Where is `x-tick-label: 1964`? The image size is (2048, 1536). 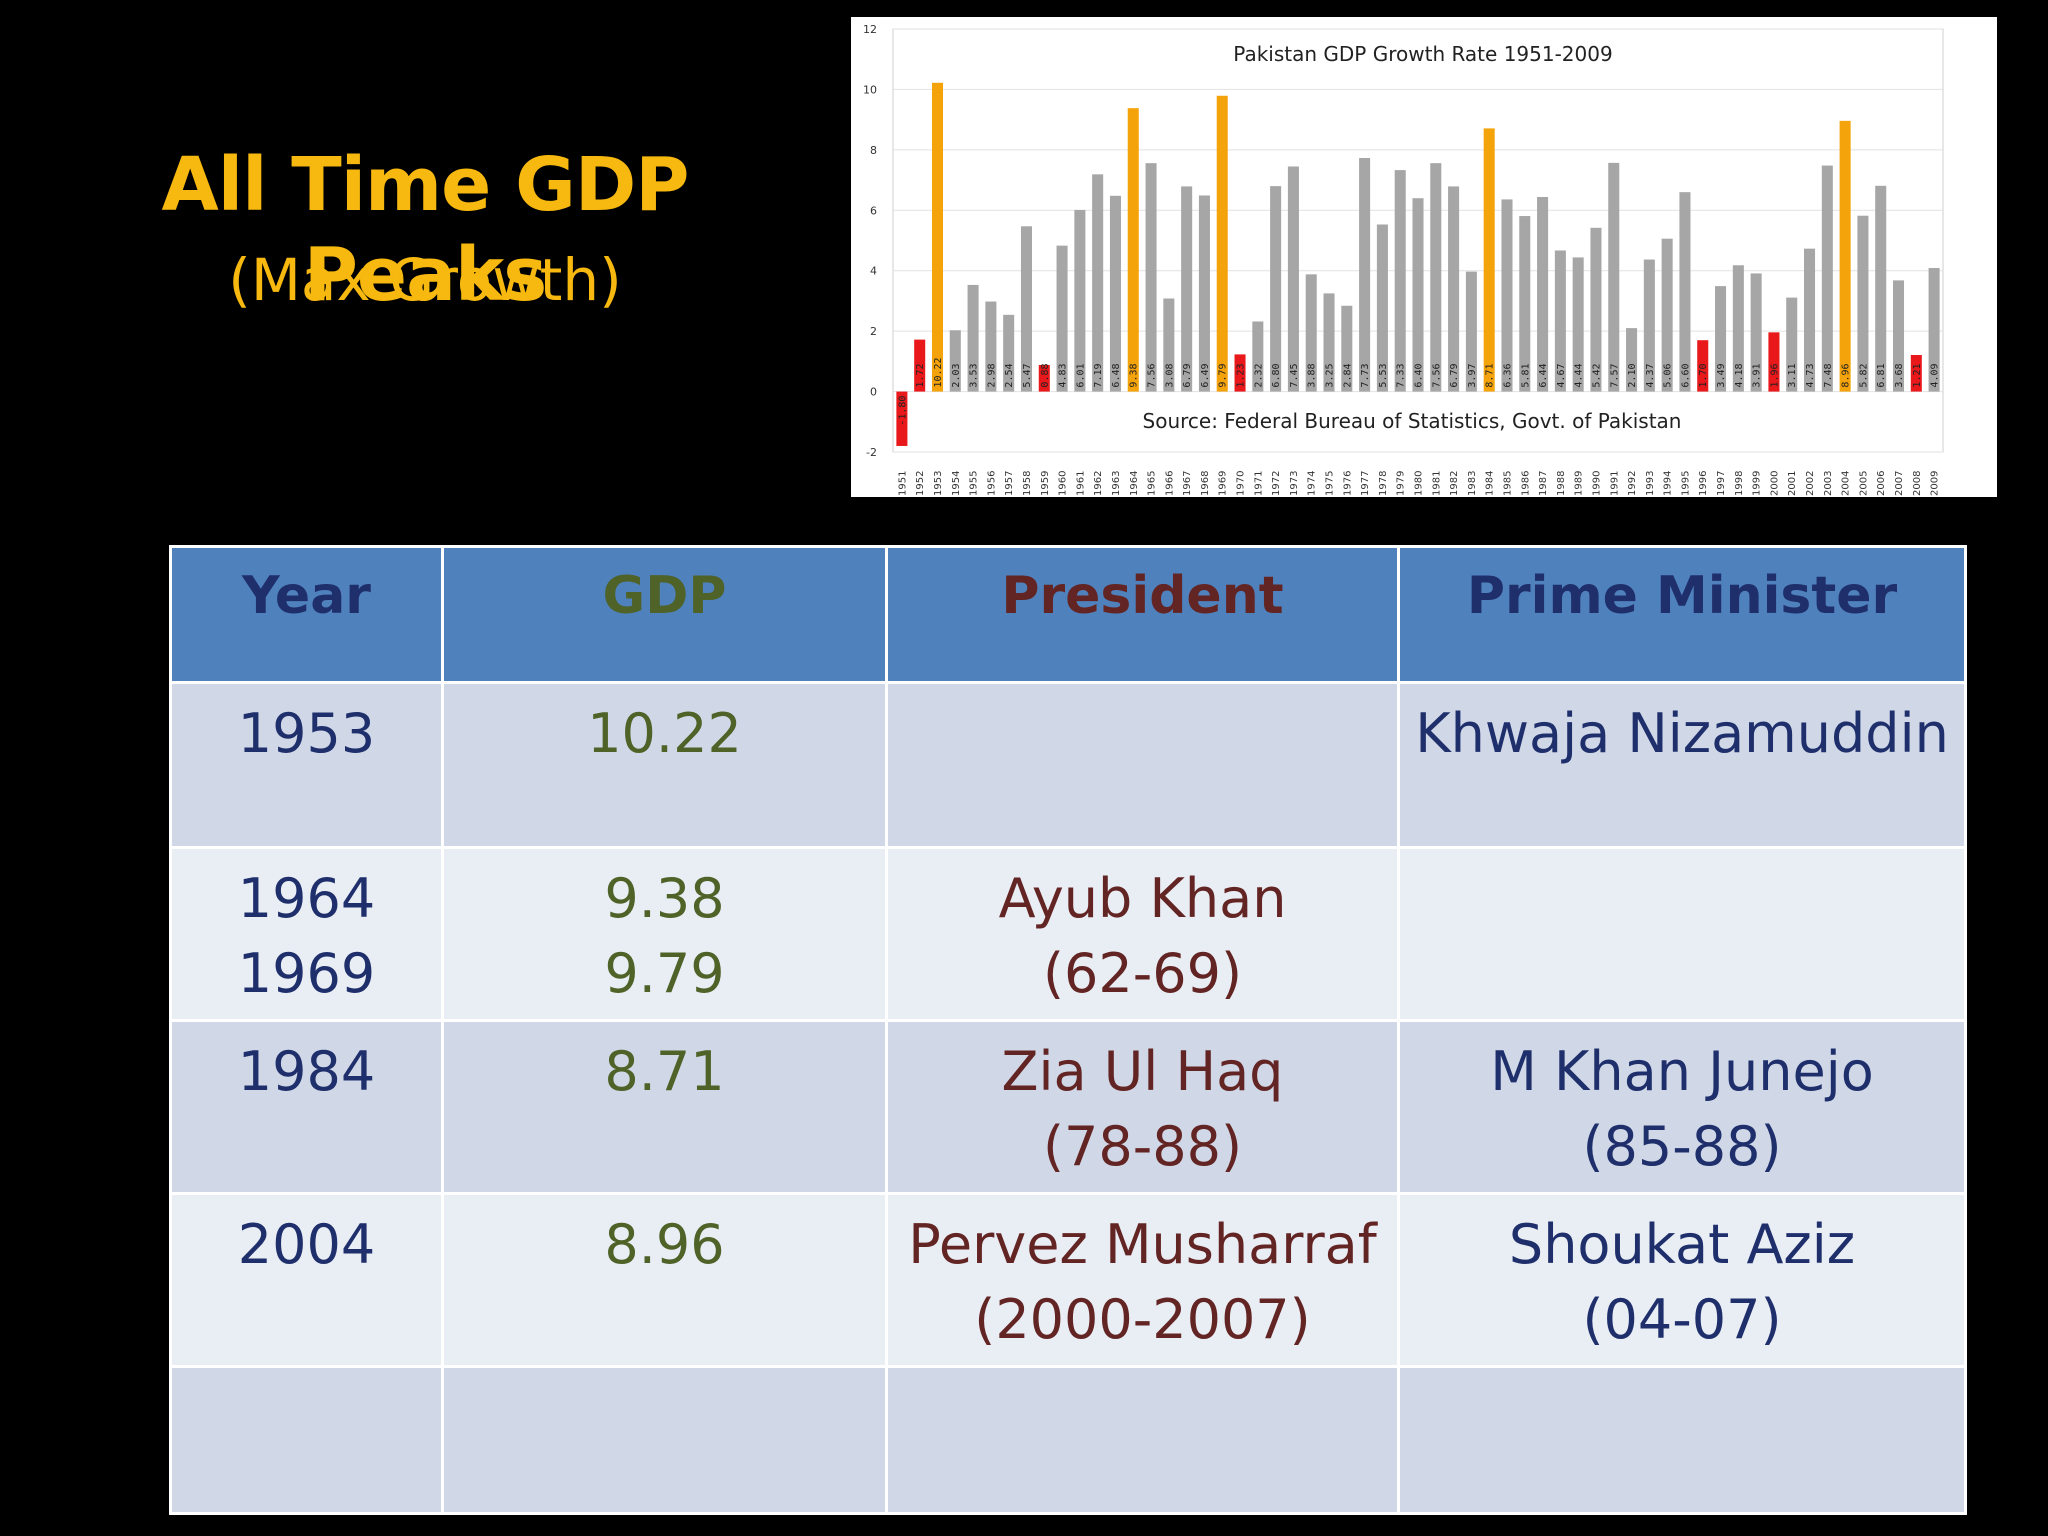
x-tick-label: 1964 is located at coordinates (1134, 483).